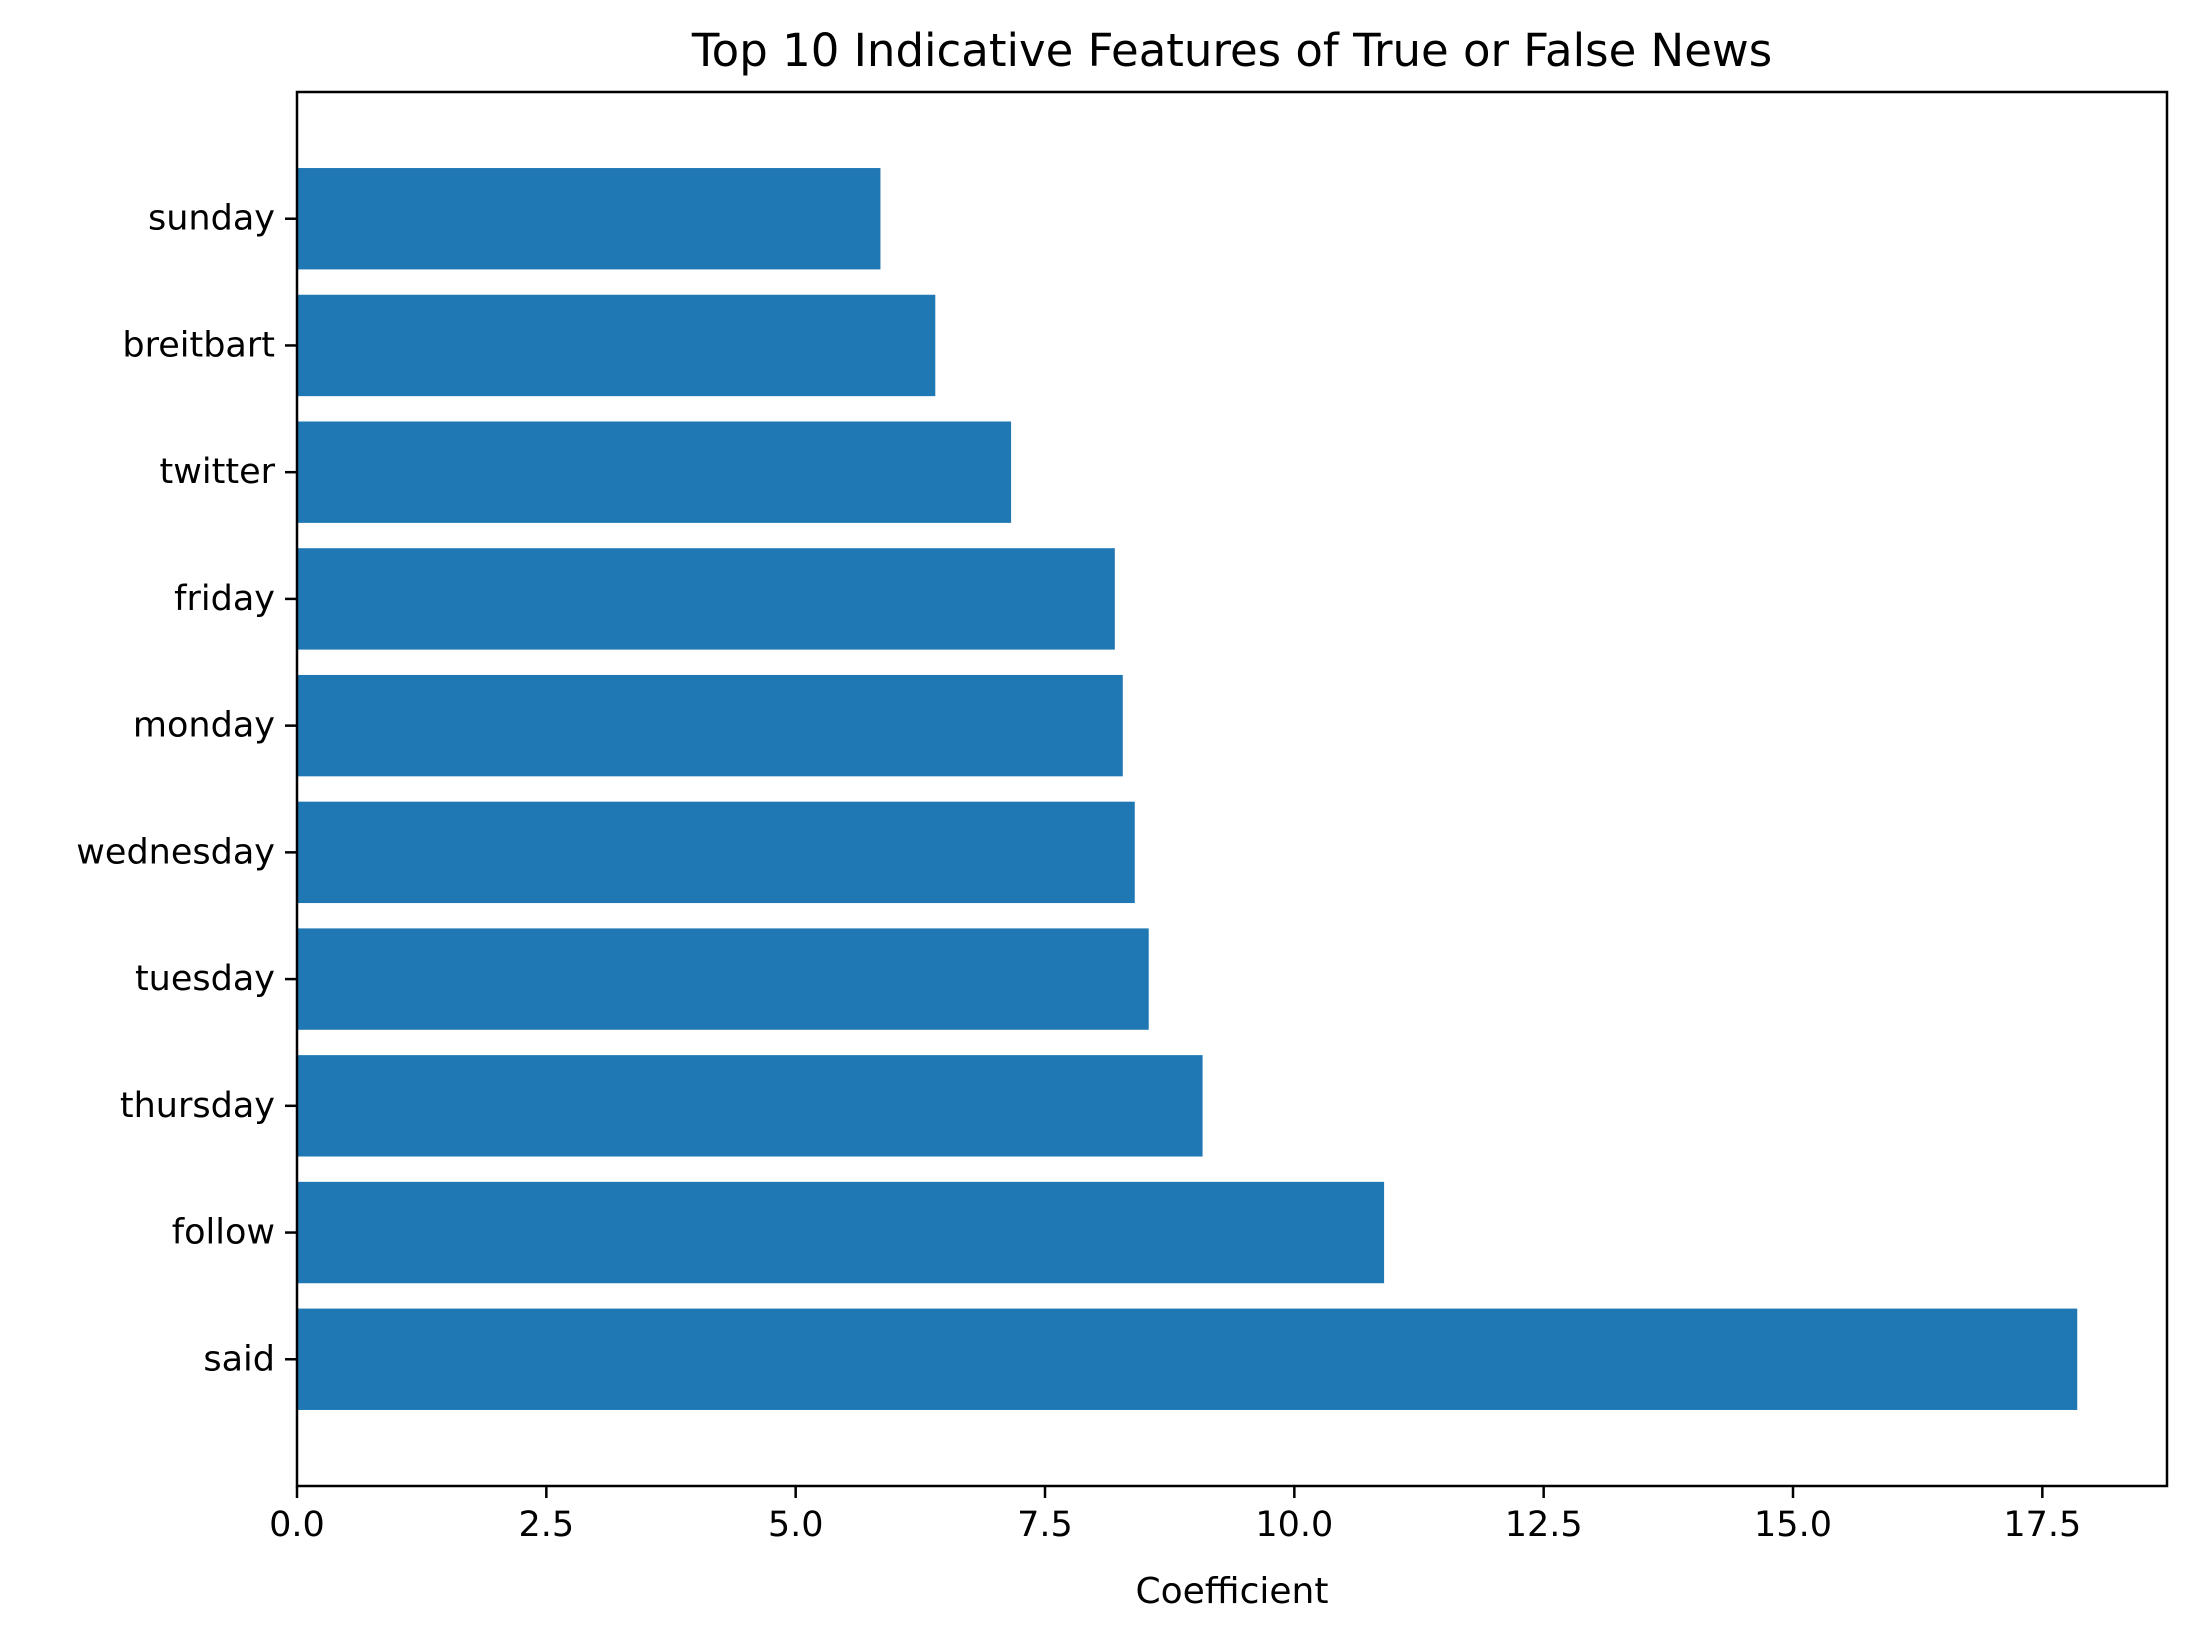 This screenshot has width=2185, height=1638. Describe the element at coordinates (654, 472) in the screenshot. I see `bar-twitter` at that location.